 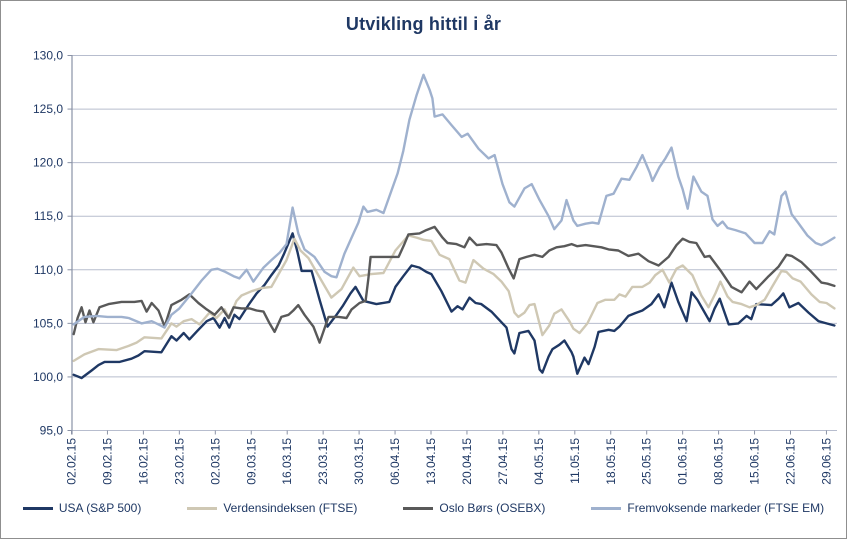 I want to click on x-tick-label: 20.04.15, so click(x=467, y=461).